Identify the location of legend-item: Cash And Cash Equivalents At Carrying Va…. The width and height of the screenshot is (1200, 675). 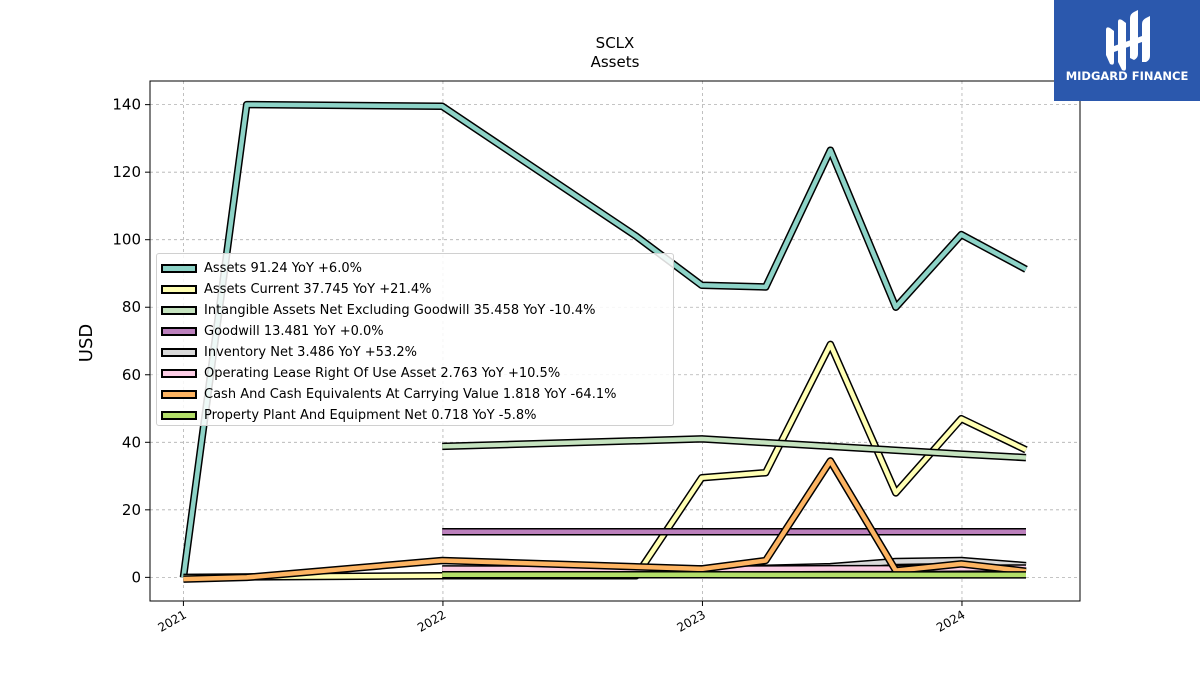
(417, 394).